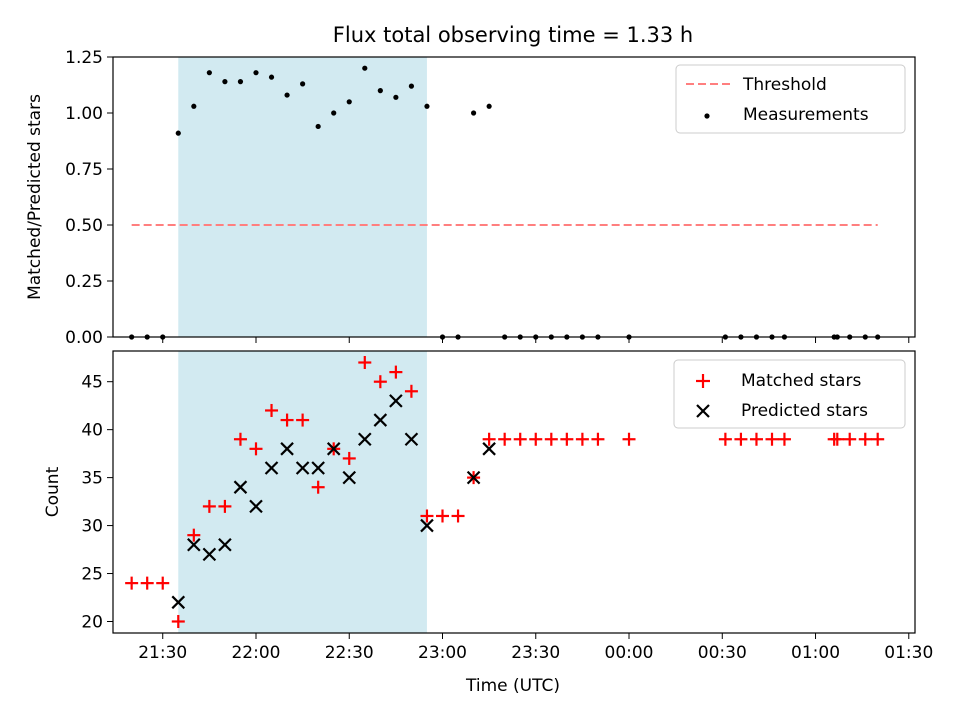  Describe the element at coordinates (513, 35) in the screenshot. I see `chart-title: Flux total observing time = 1.33 h` at that location.